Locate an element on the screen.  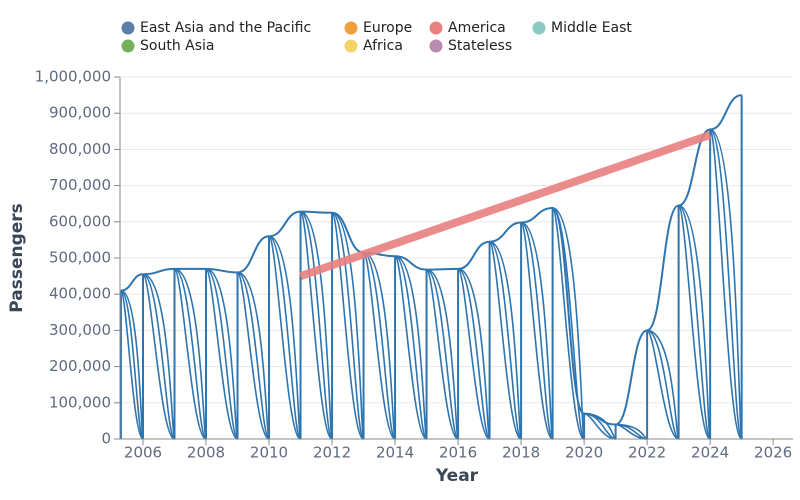
x-tick-label: 2018 is located at coordinates (521, 453).